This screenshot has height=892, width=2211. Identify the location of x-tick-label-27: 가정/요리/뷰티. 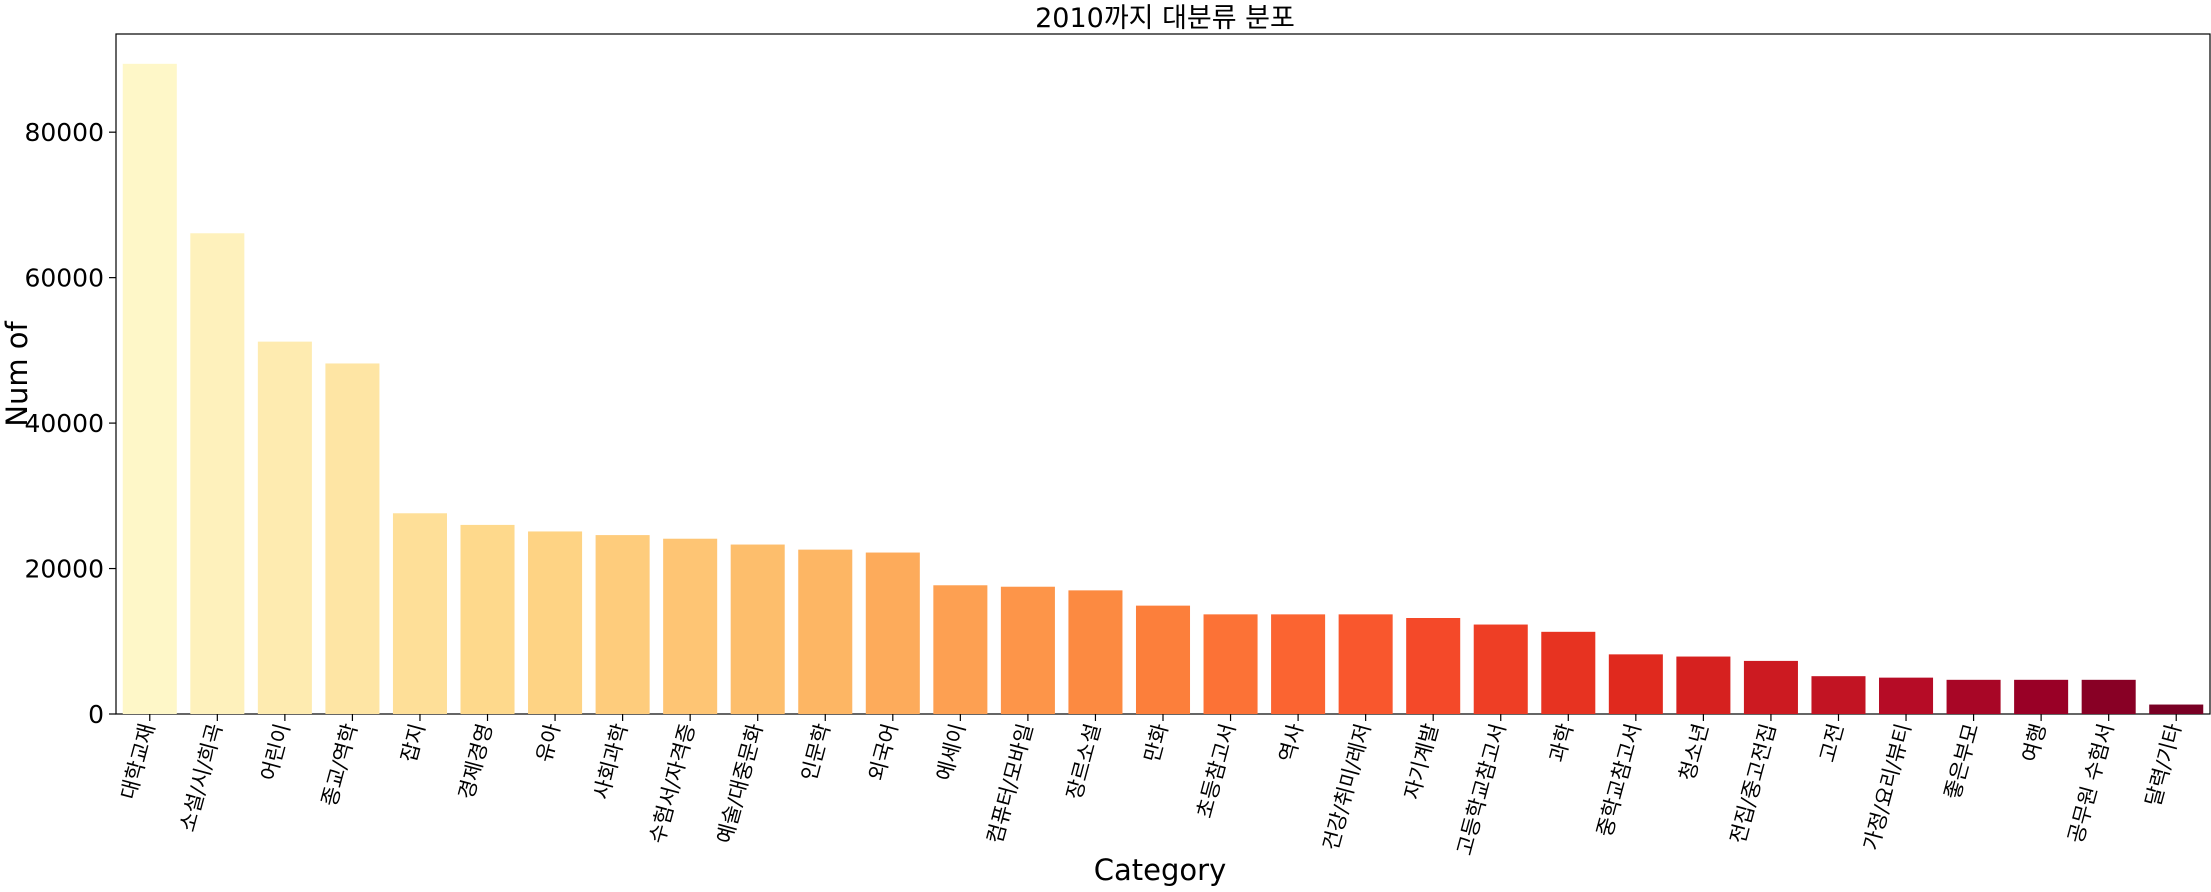
(1887, 787).